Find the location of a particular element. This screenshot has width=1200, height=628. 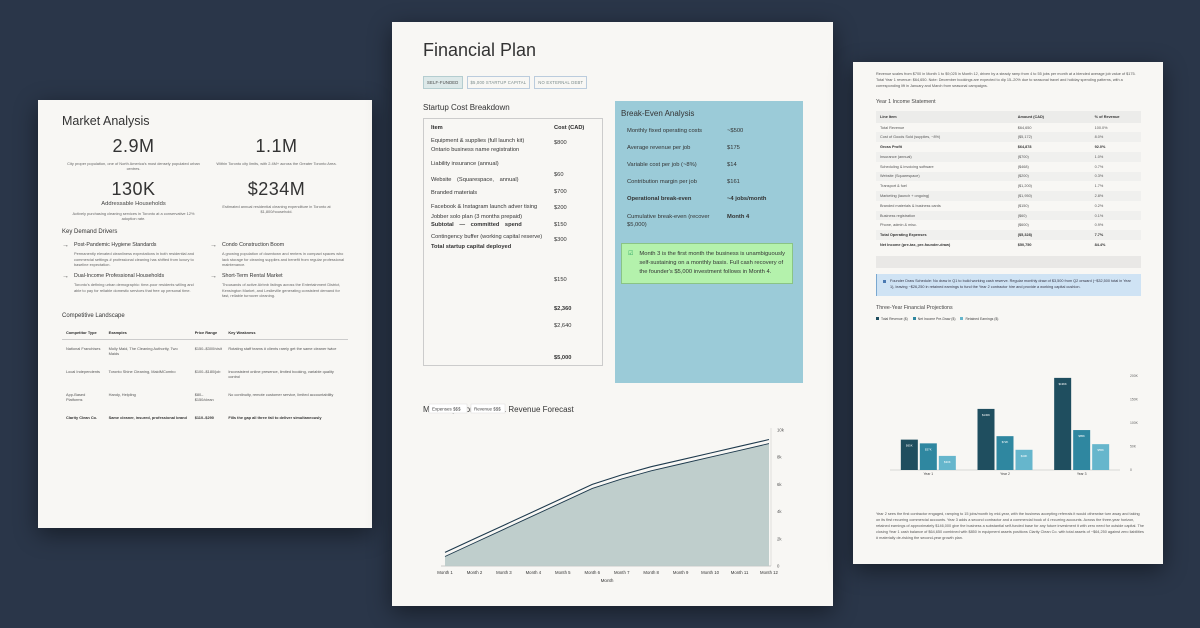

bar-value-label: $65K is located at coordinates (909, 446).